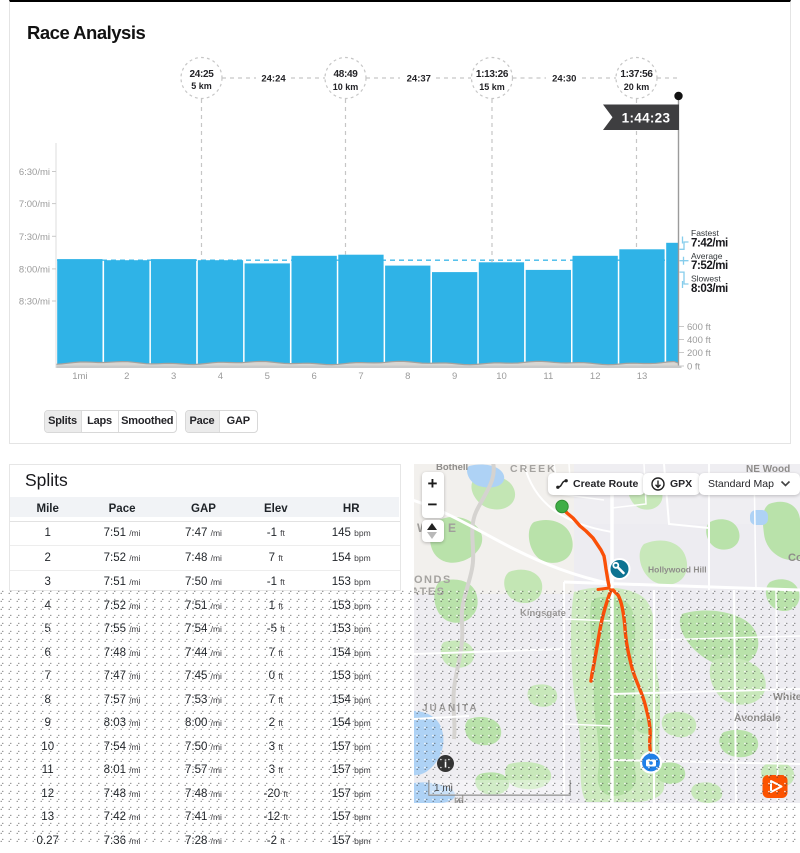 The height and width of the screenshot is (853, 800). What do you see at coordinates (433, 580) in the screenshot?
I see `svg-text: ONDS` at bounding box center [433, 580].